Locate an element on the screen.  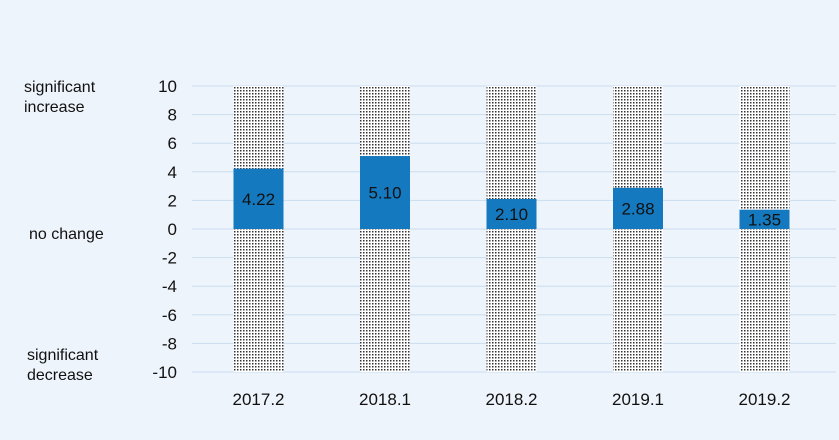
y-tick-label: -10 is located at coordinates (164, 372).